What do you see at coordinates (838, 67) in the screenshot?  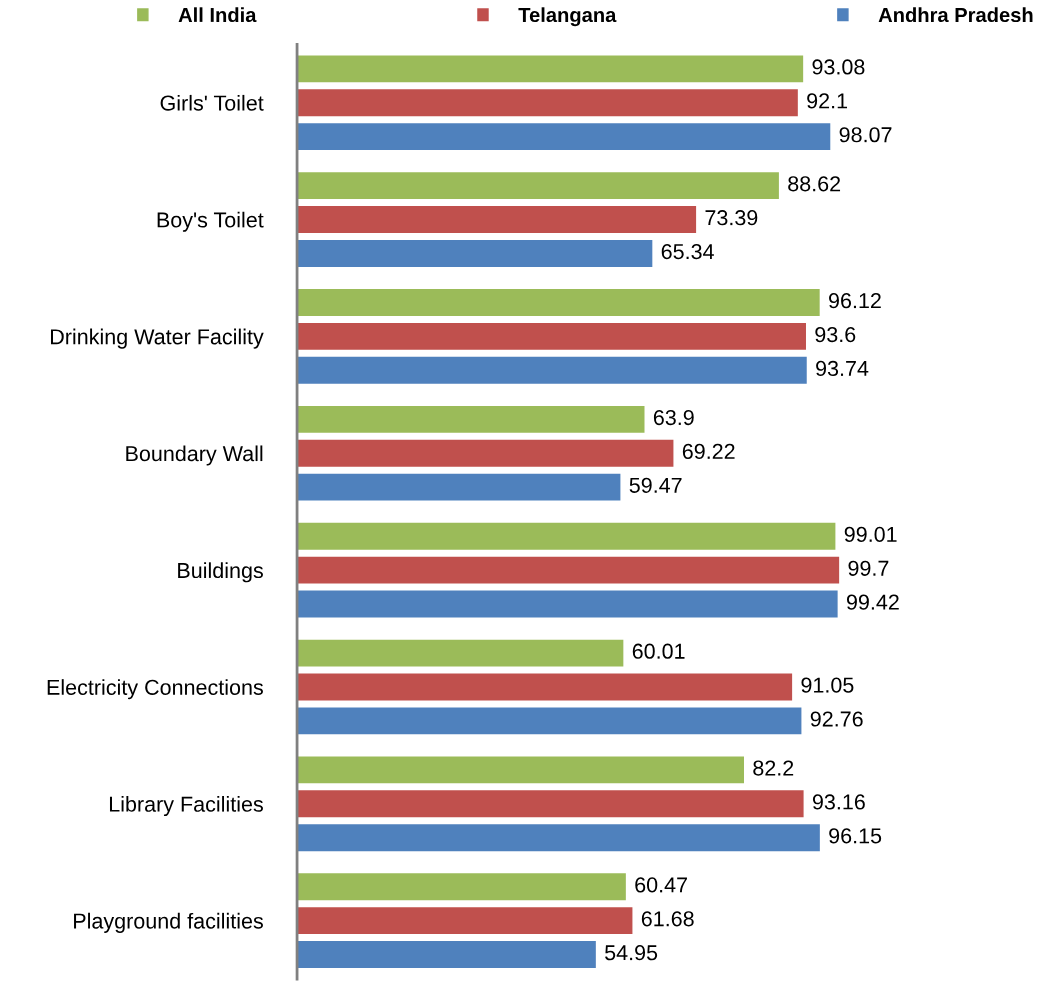 I see `data-label: 93.08` at bounding box center [838, 67].